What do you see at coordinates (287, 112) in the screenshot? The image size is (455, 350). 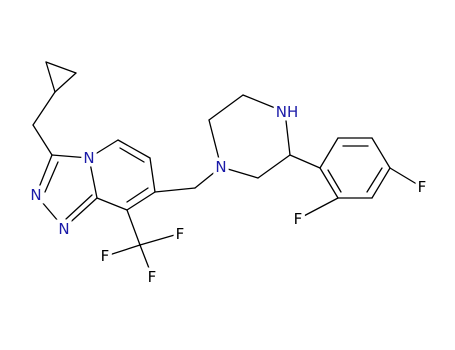 I see `atom-label: NH` at bounding box center [287, 112].